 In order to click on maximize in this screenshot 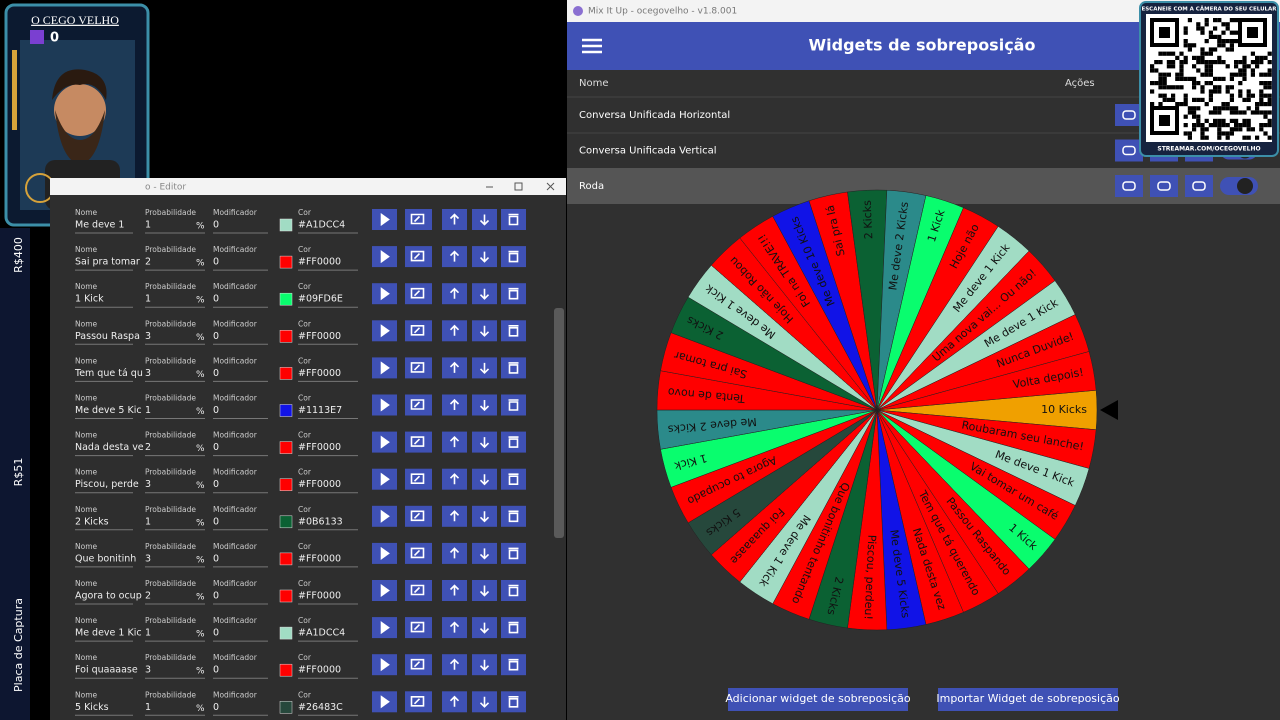, I will do `click(518, 186)`.